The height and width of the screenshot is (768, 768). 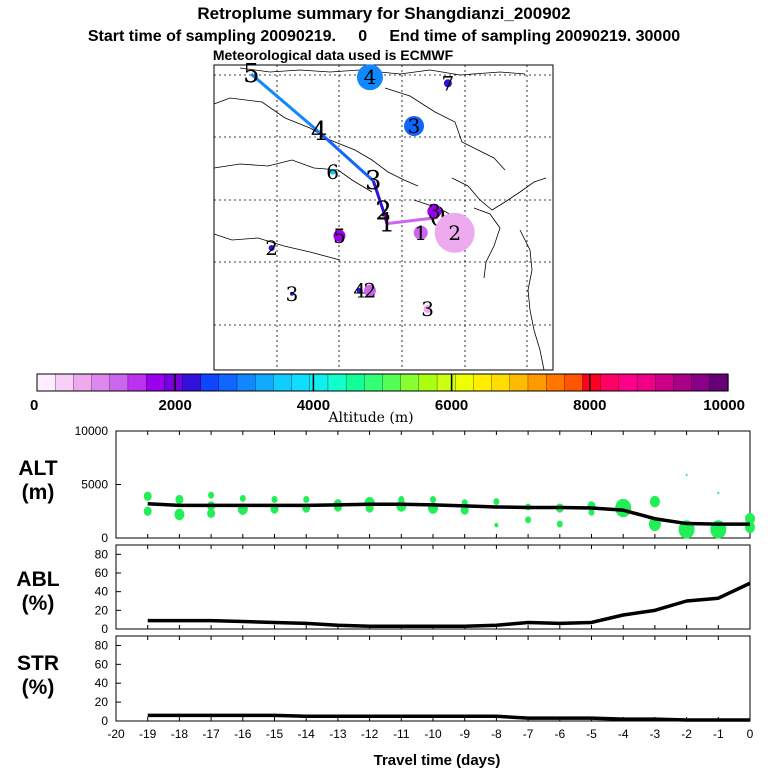 What do you see at coordinates (102, 554) in the screenshot?
I see `y-tick-label: 80` at bounding box center [102, 554].